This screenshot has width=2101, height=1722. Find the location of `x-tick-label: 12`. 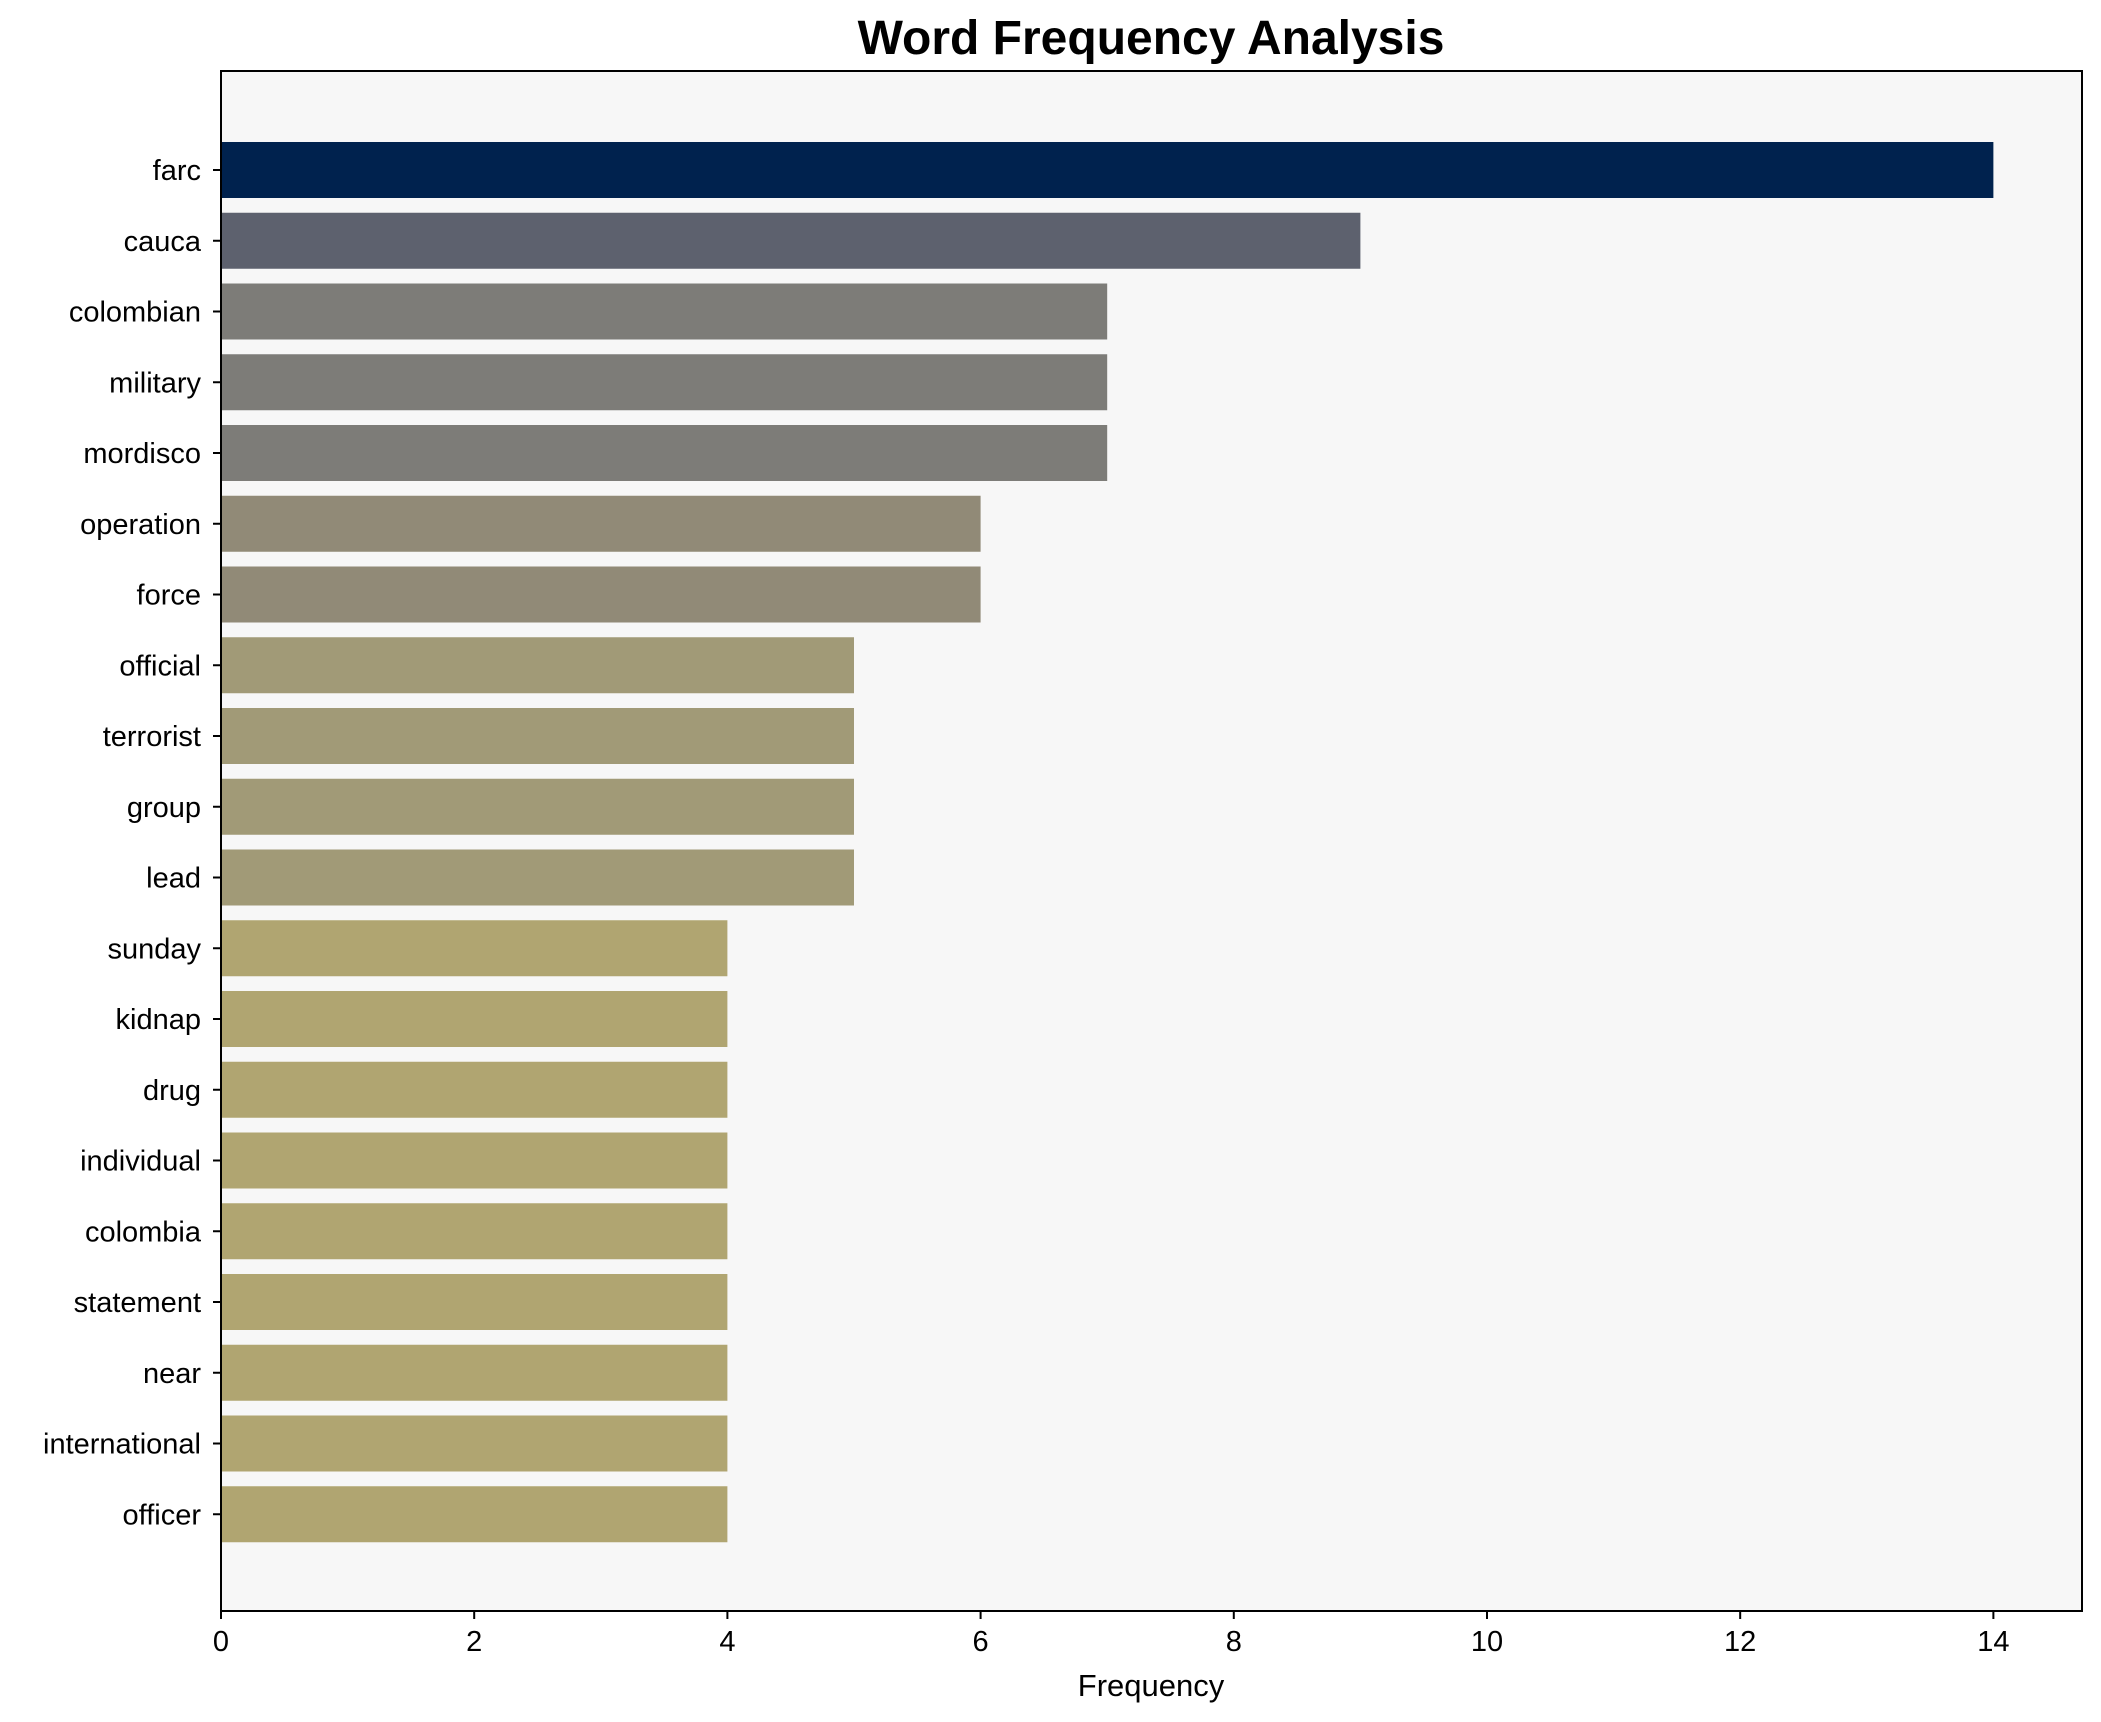

x-tick-label: 12 is located at coordinates (1740, 1642).